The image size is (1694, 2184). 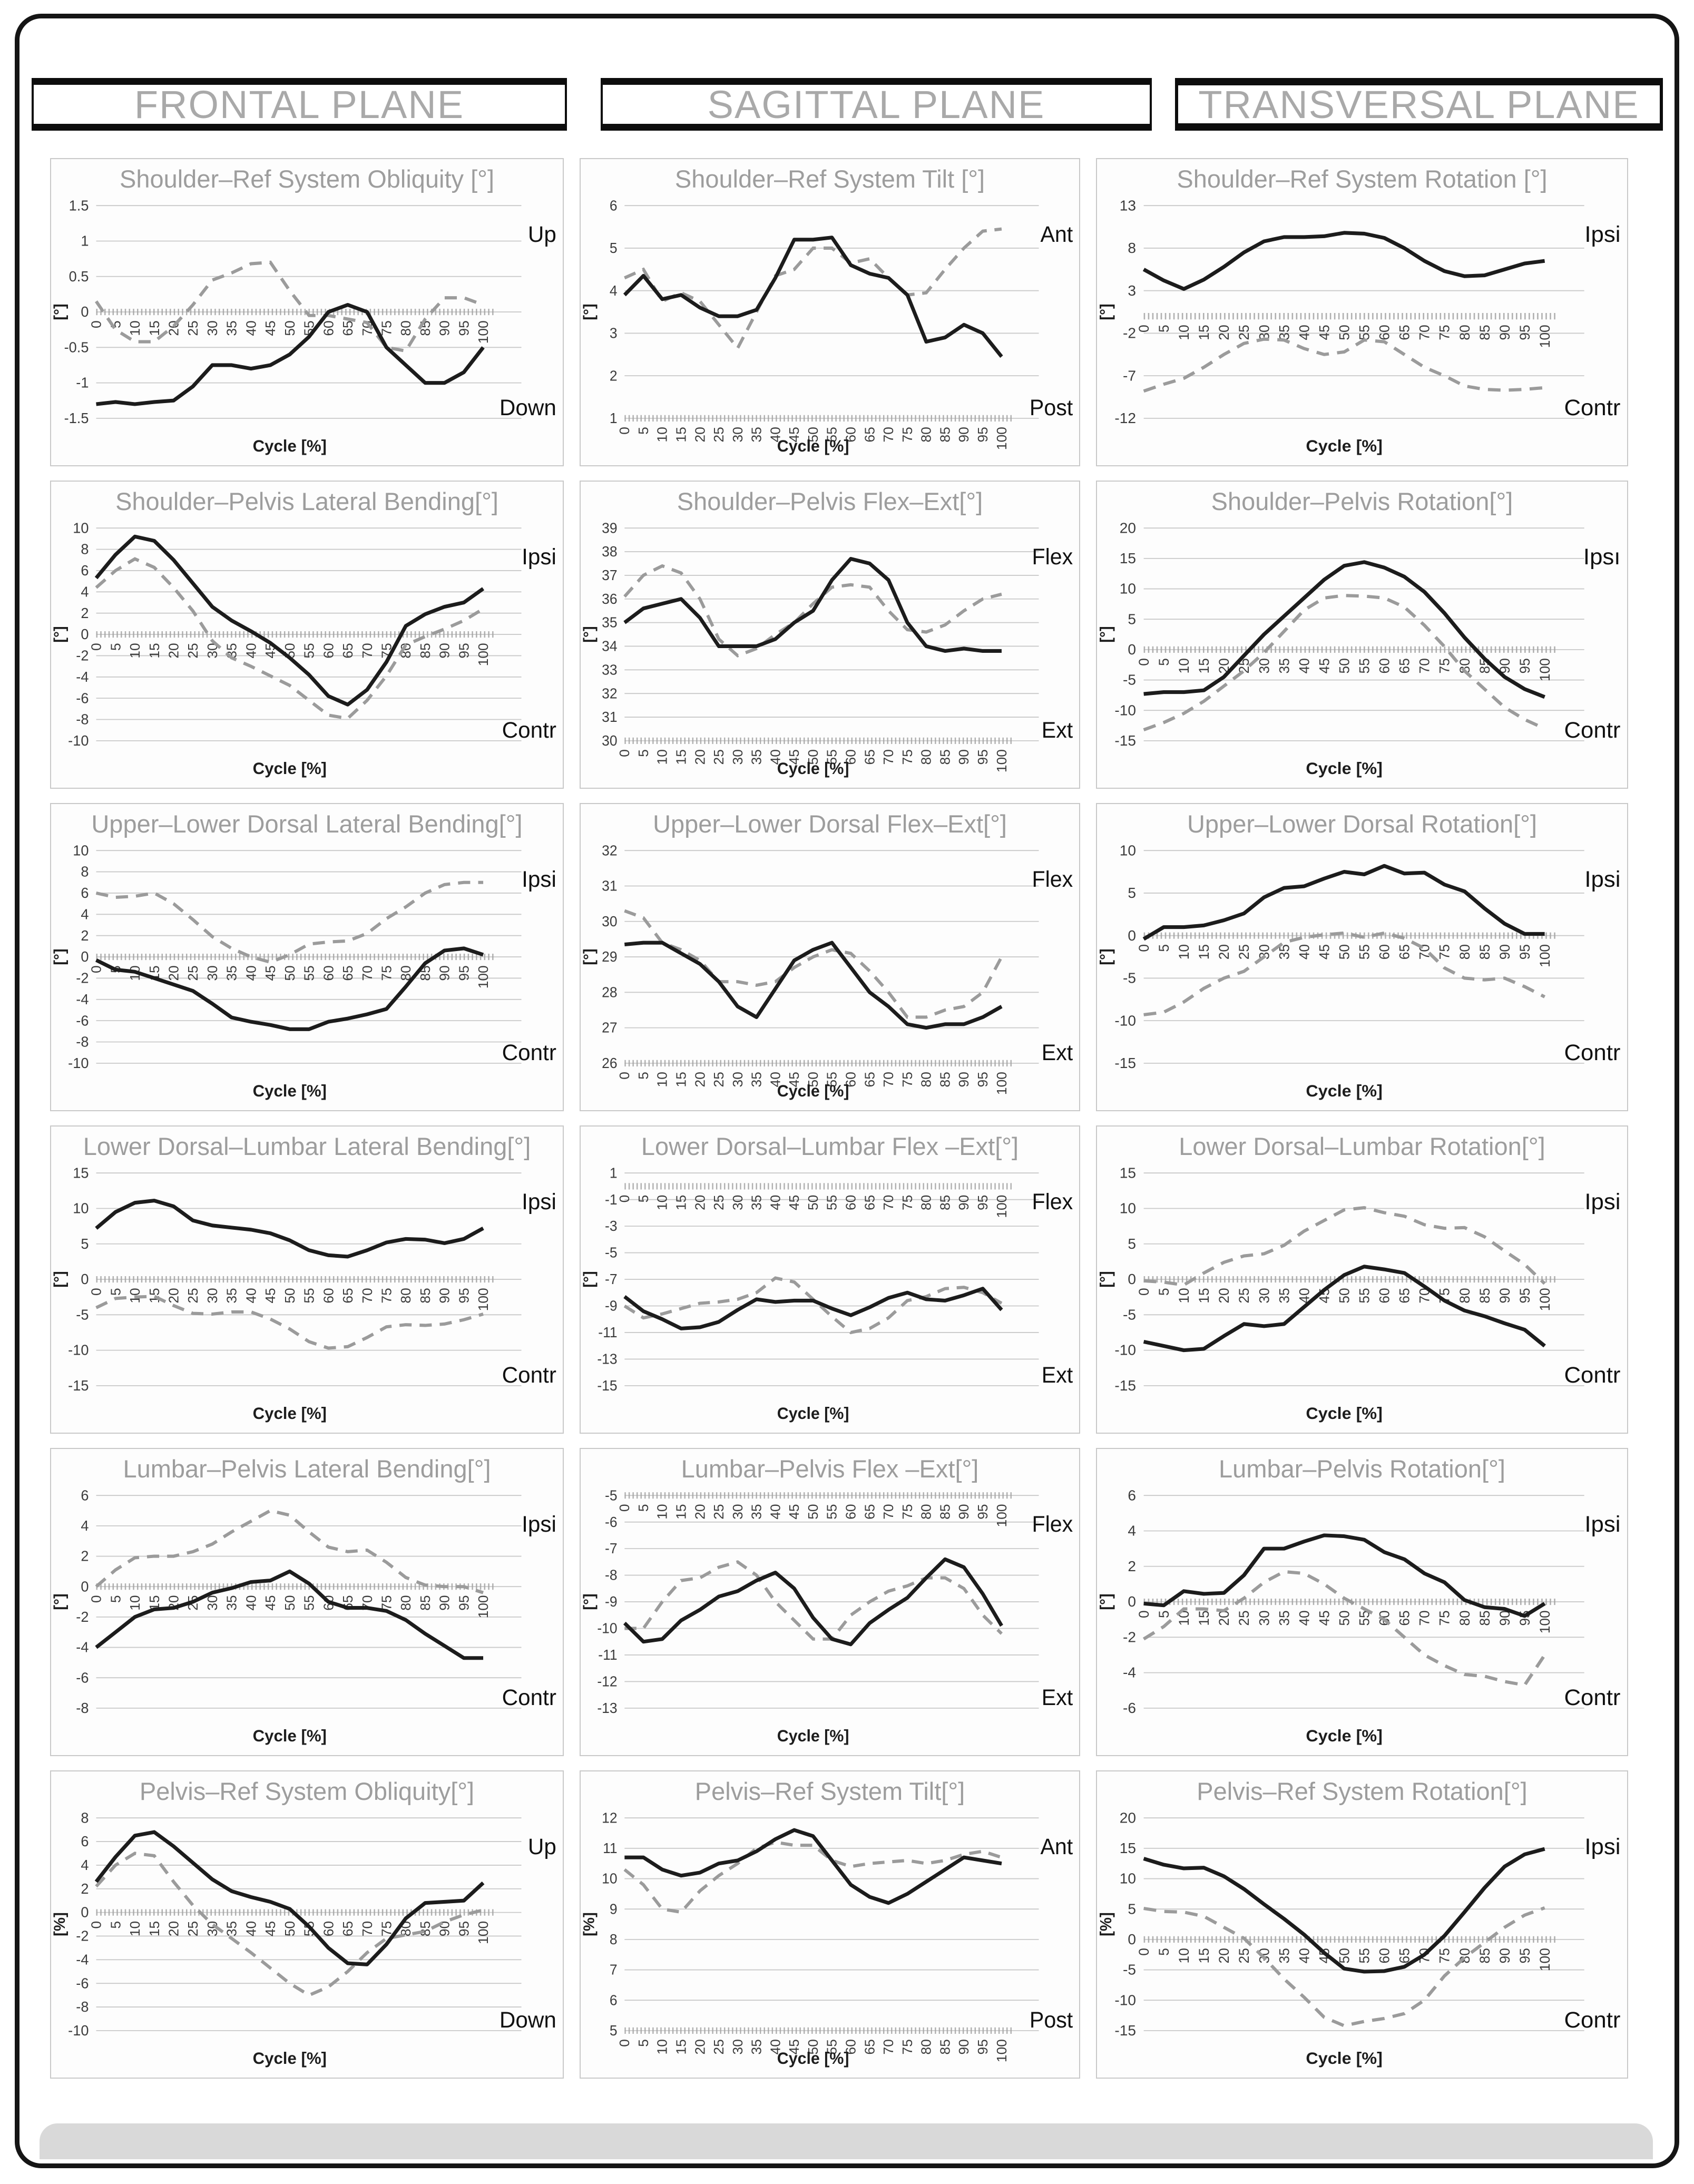 What do you see at coordinates (1505, 951) in the screenshot?
I see `x-tick-label: 90` at bounding box center [1505, 951].